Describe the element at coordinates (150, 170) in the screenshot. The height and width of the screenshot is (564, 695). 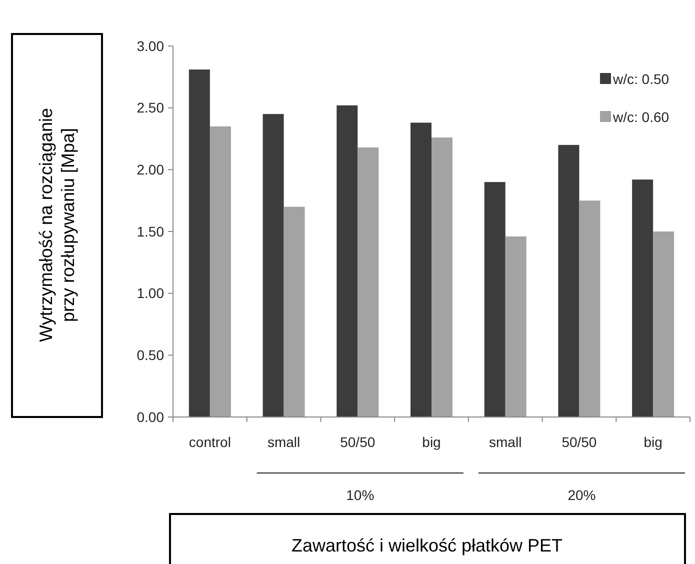
I see `y-tick-label: 2.00` at that location.